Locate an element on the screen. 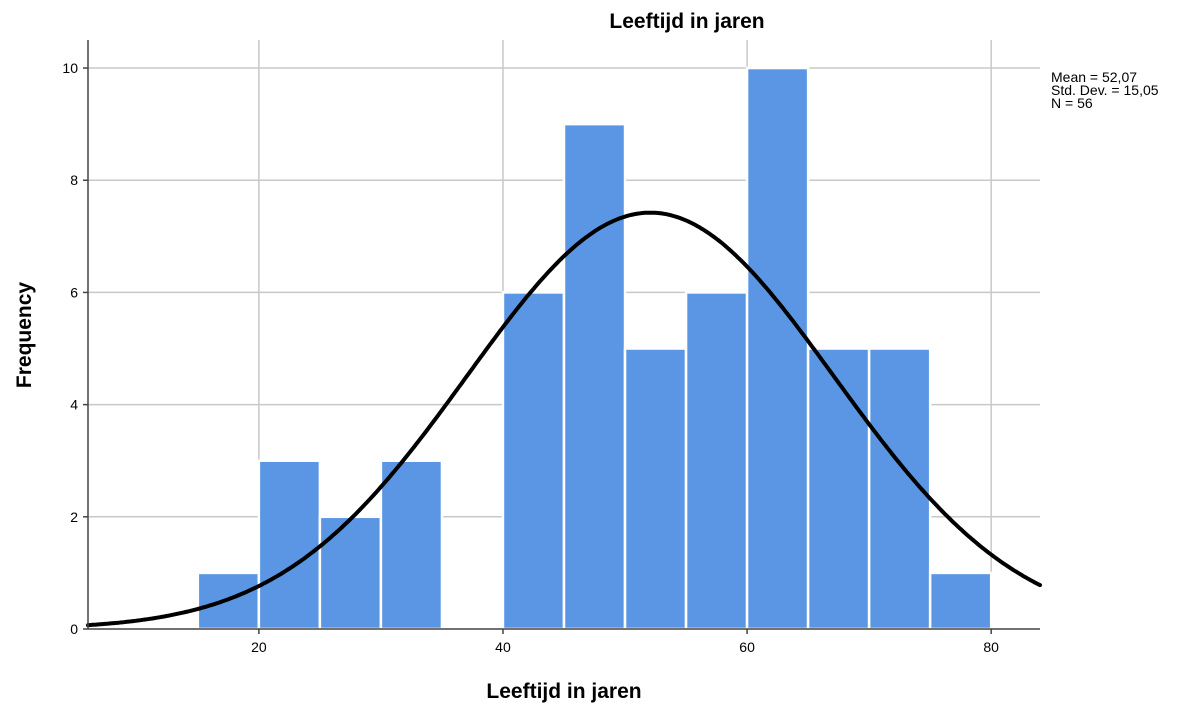 This screenshot has height=706, width=1200. y-tick-label: 0 is located at coordinates (74, 629).